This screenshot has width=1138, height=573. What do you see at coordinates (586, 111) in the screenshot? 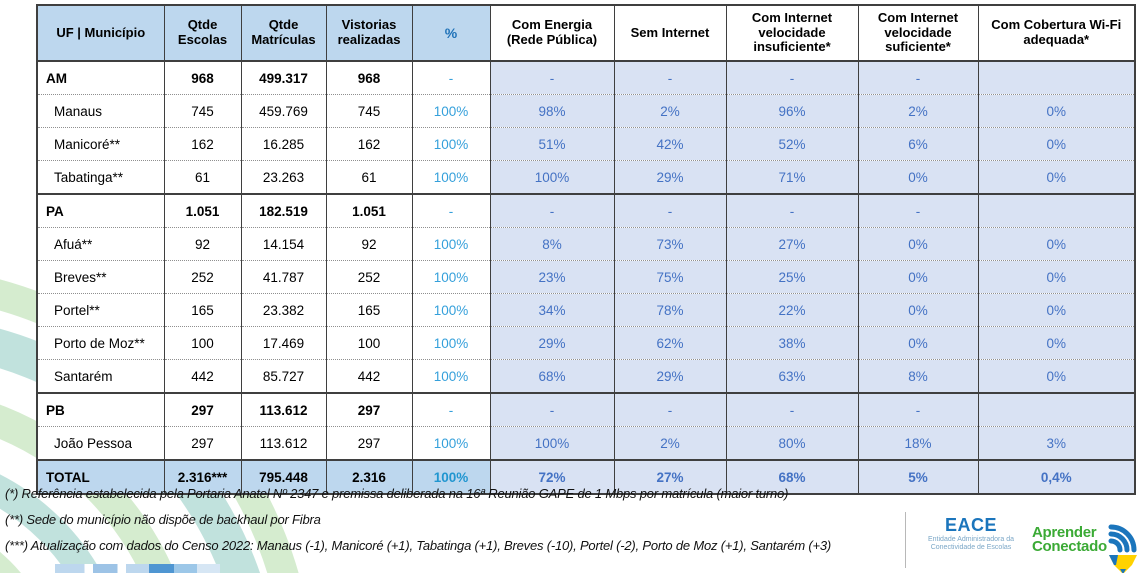
I see `table-row: Manaus 745 459.769 745 100% 98% 2% 96% 2% 0%` at bounding box center [586, 111].